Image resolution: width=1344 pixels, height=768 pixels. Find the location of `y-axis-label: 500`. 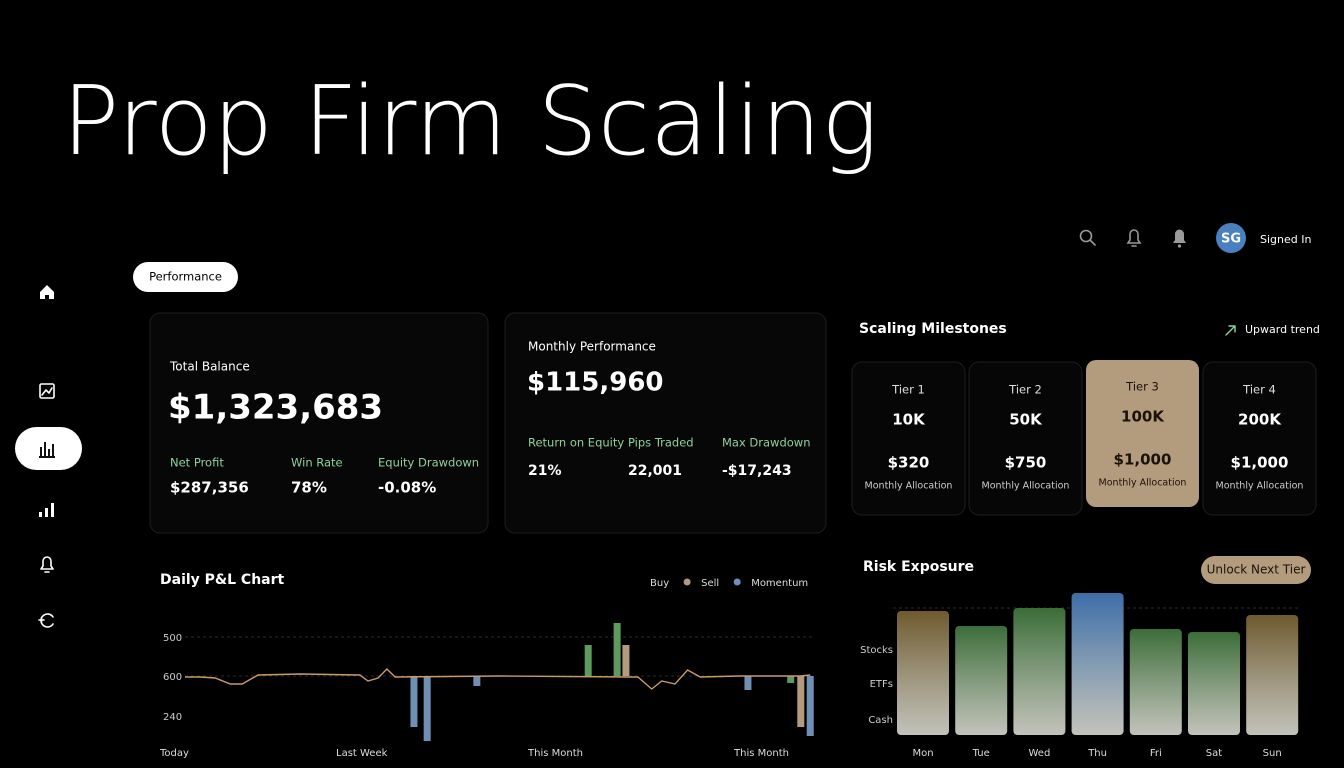

y-axis-label: 500 is located at coordinates (172, 638).